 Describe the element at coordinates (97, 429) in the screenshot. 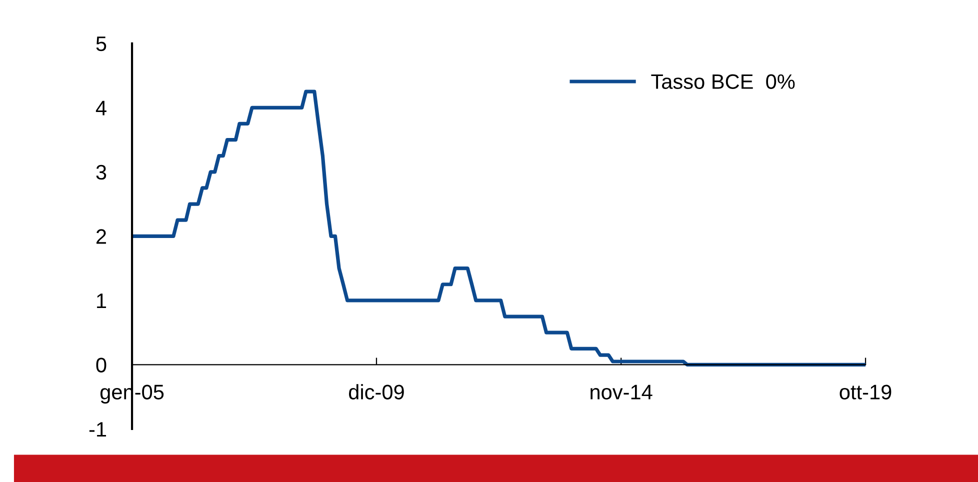

I see `y-tick-label: -1` at that location.